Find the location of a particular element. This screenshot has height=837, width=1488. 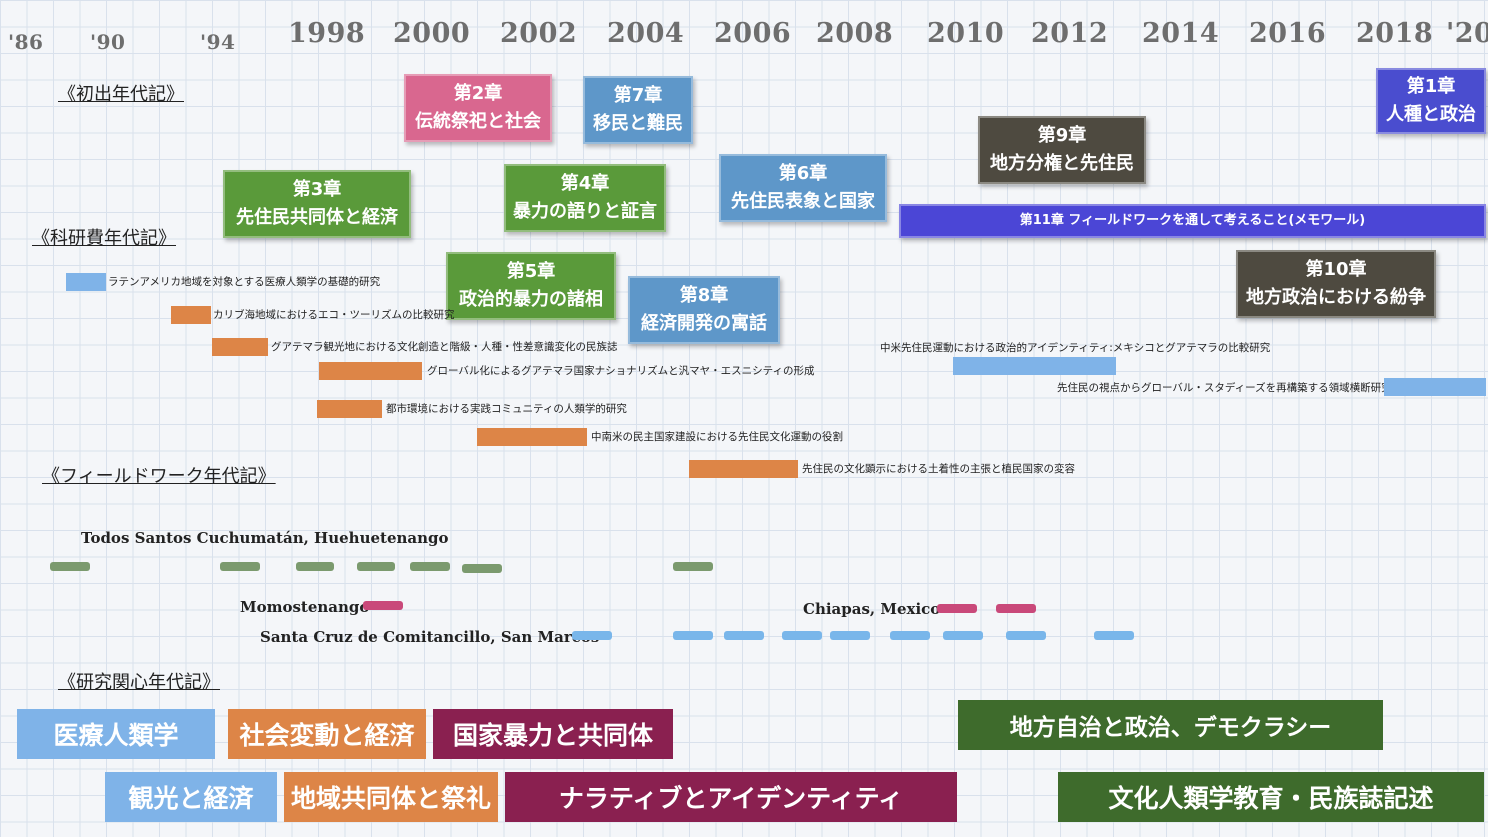

chapter-6-box: 第6章 先住民表象と国家 is located at coordinates (803, 188).